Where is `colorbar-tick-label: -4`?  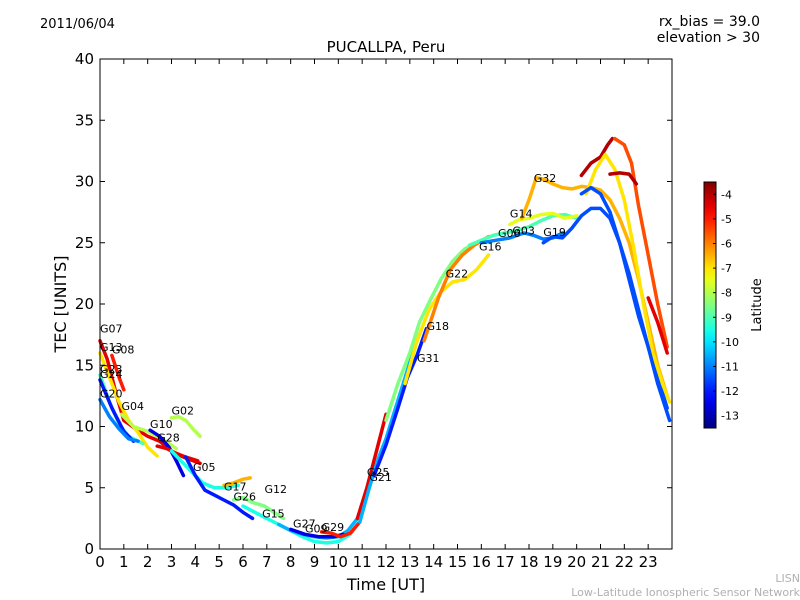
colorbar-tick-label: -4 is located at coordinates (726, 194).